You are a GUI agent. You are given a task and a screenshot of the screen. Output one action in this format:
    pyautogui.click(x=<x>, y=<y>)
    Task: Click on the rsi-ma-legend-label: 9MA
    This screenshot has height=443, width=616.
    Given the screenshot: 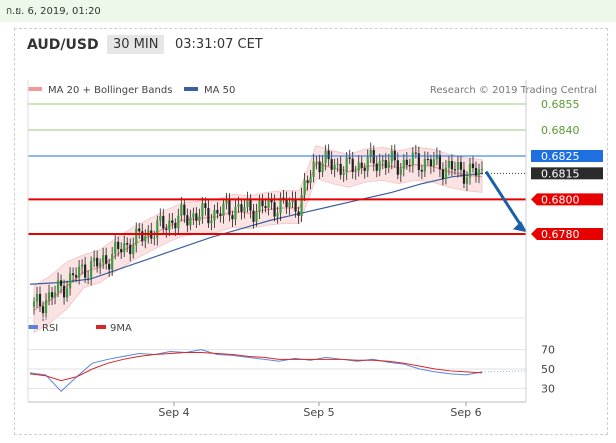 What is the action you would take?
    pyautogui.click(x=121, y=328)
    